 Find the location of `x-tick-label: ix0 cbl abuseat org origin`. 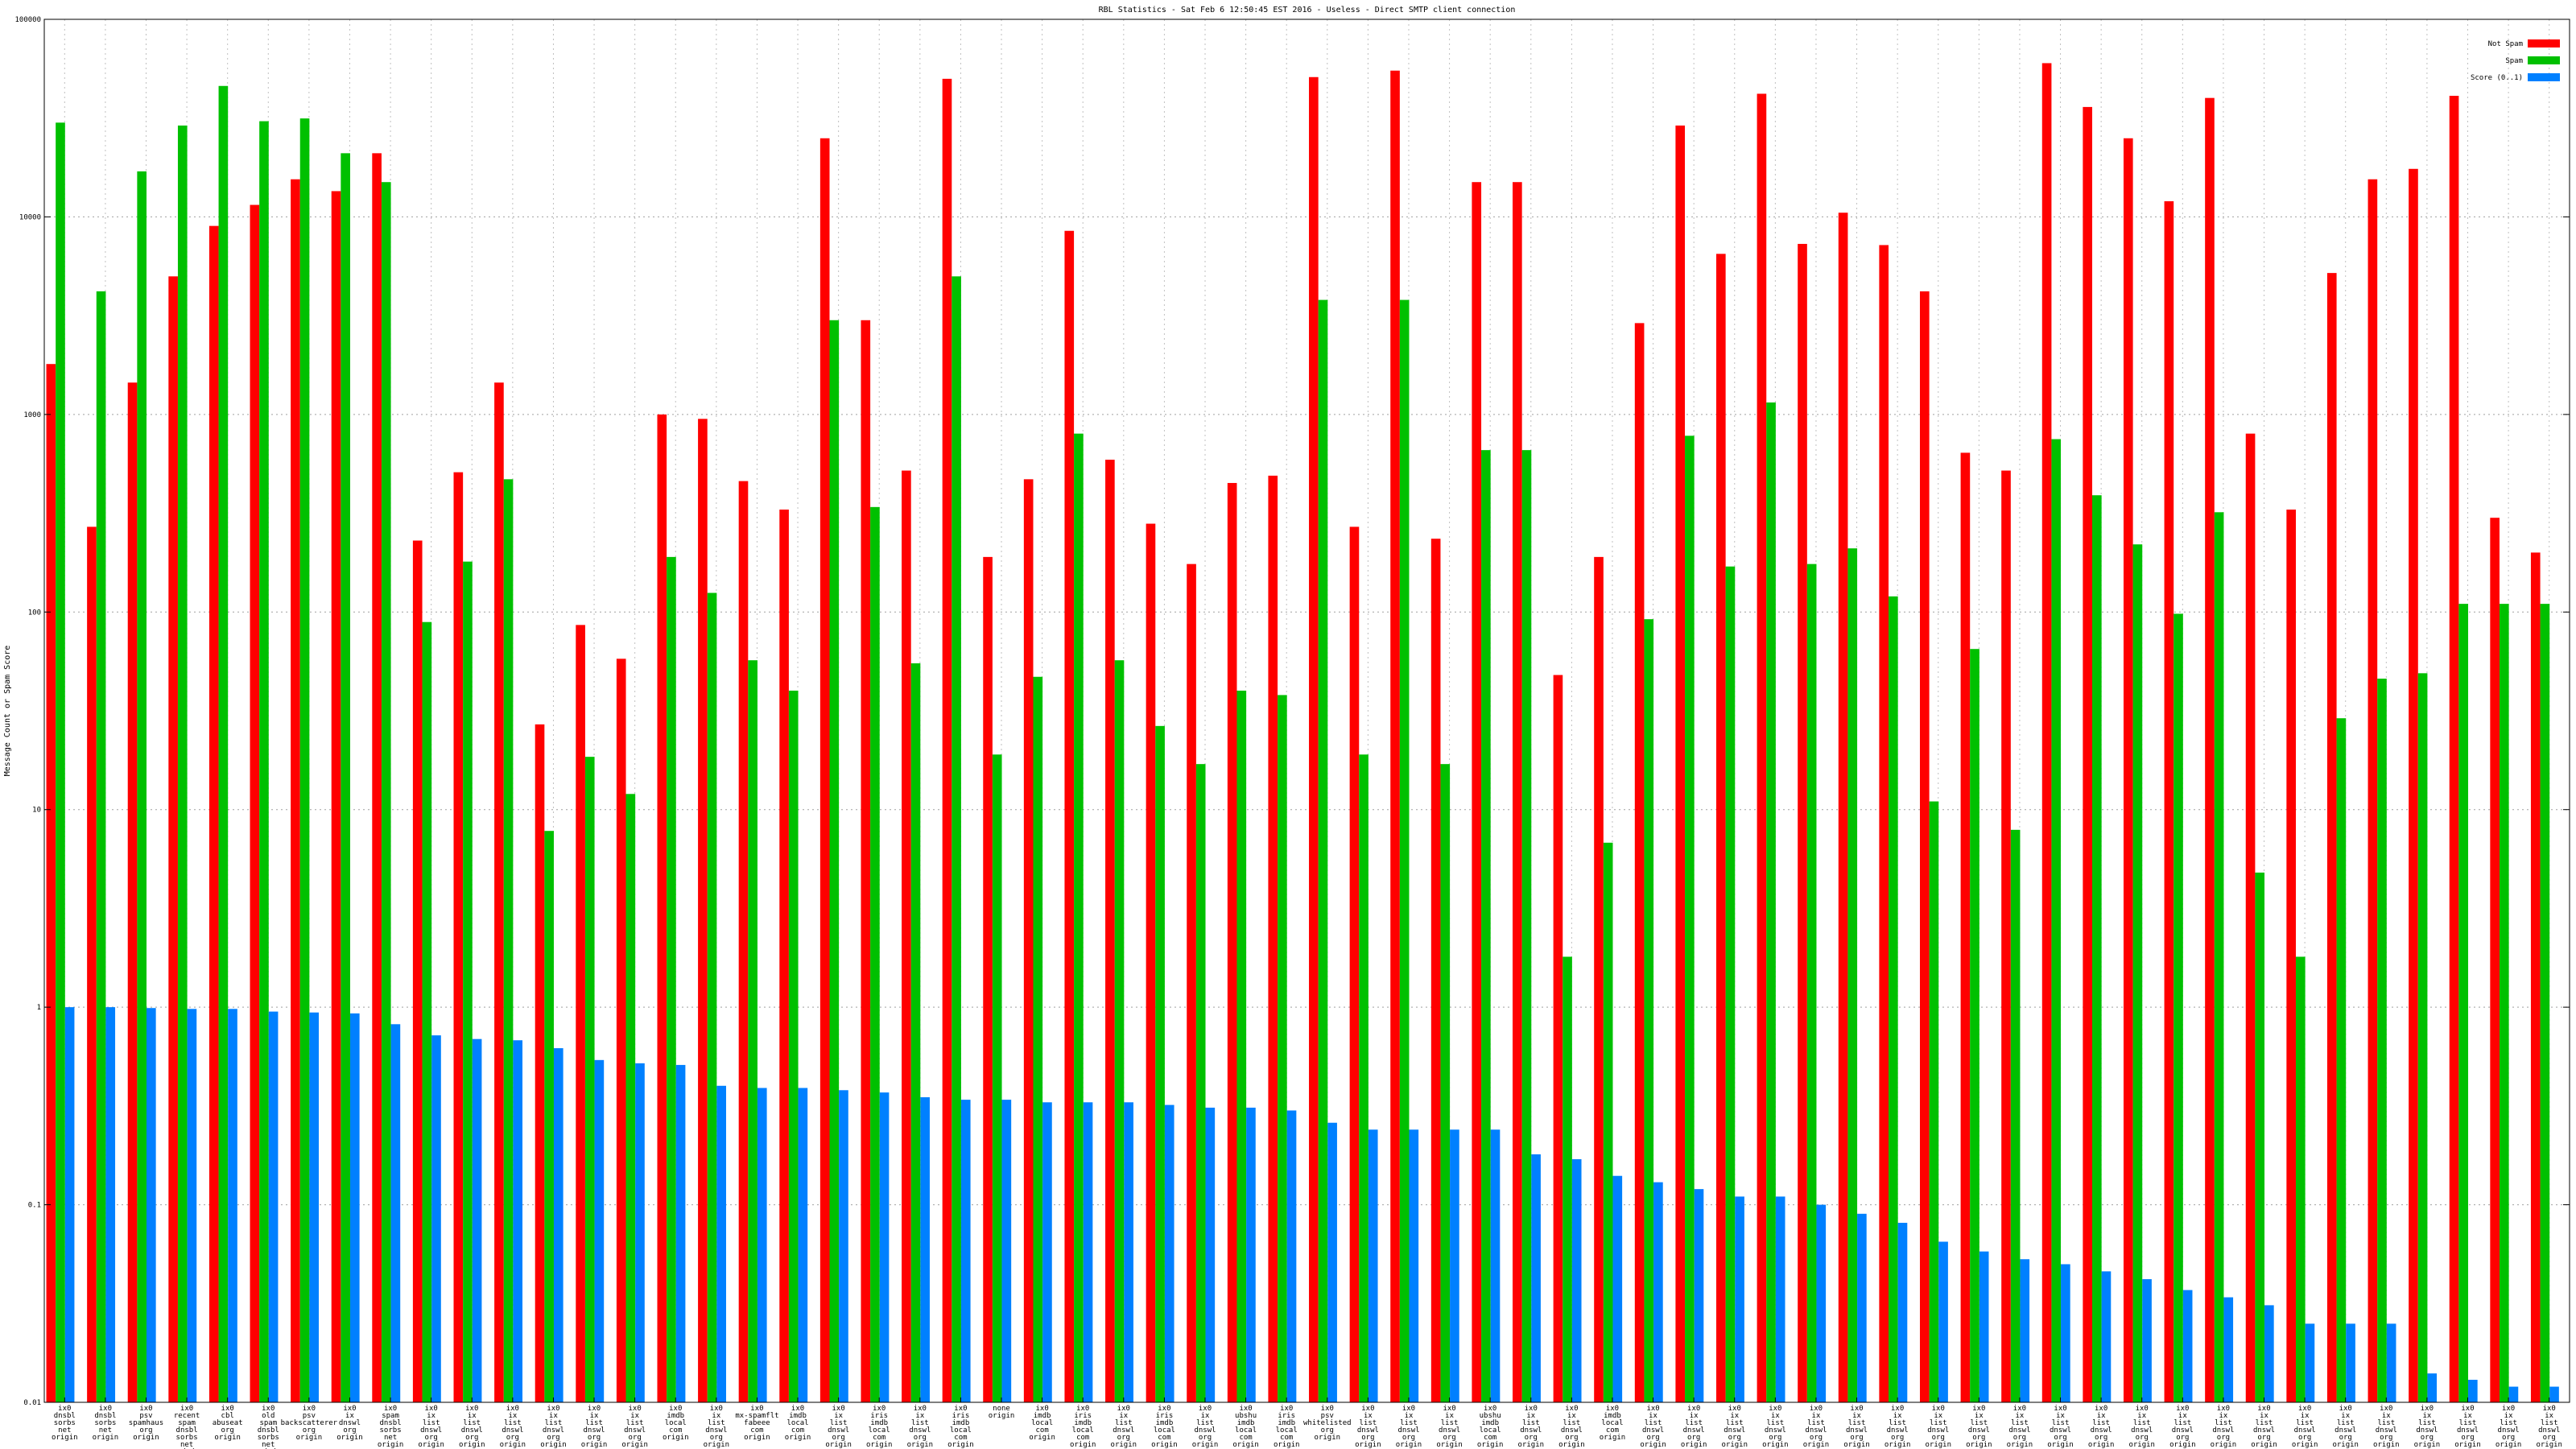

x-tick-label: ix0 cbl abuseat org origin is located at coordinates (228, 1423).